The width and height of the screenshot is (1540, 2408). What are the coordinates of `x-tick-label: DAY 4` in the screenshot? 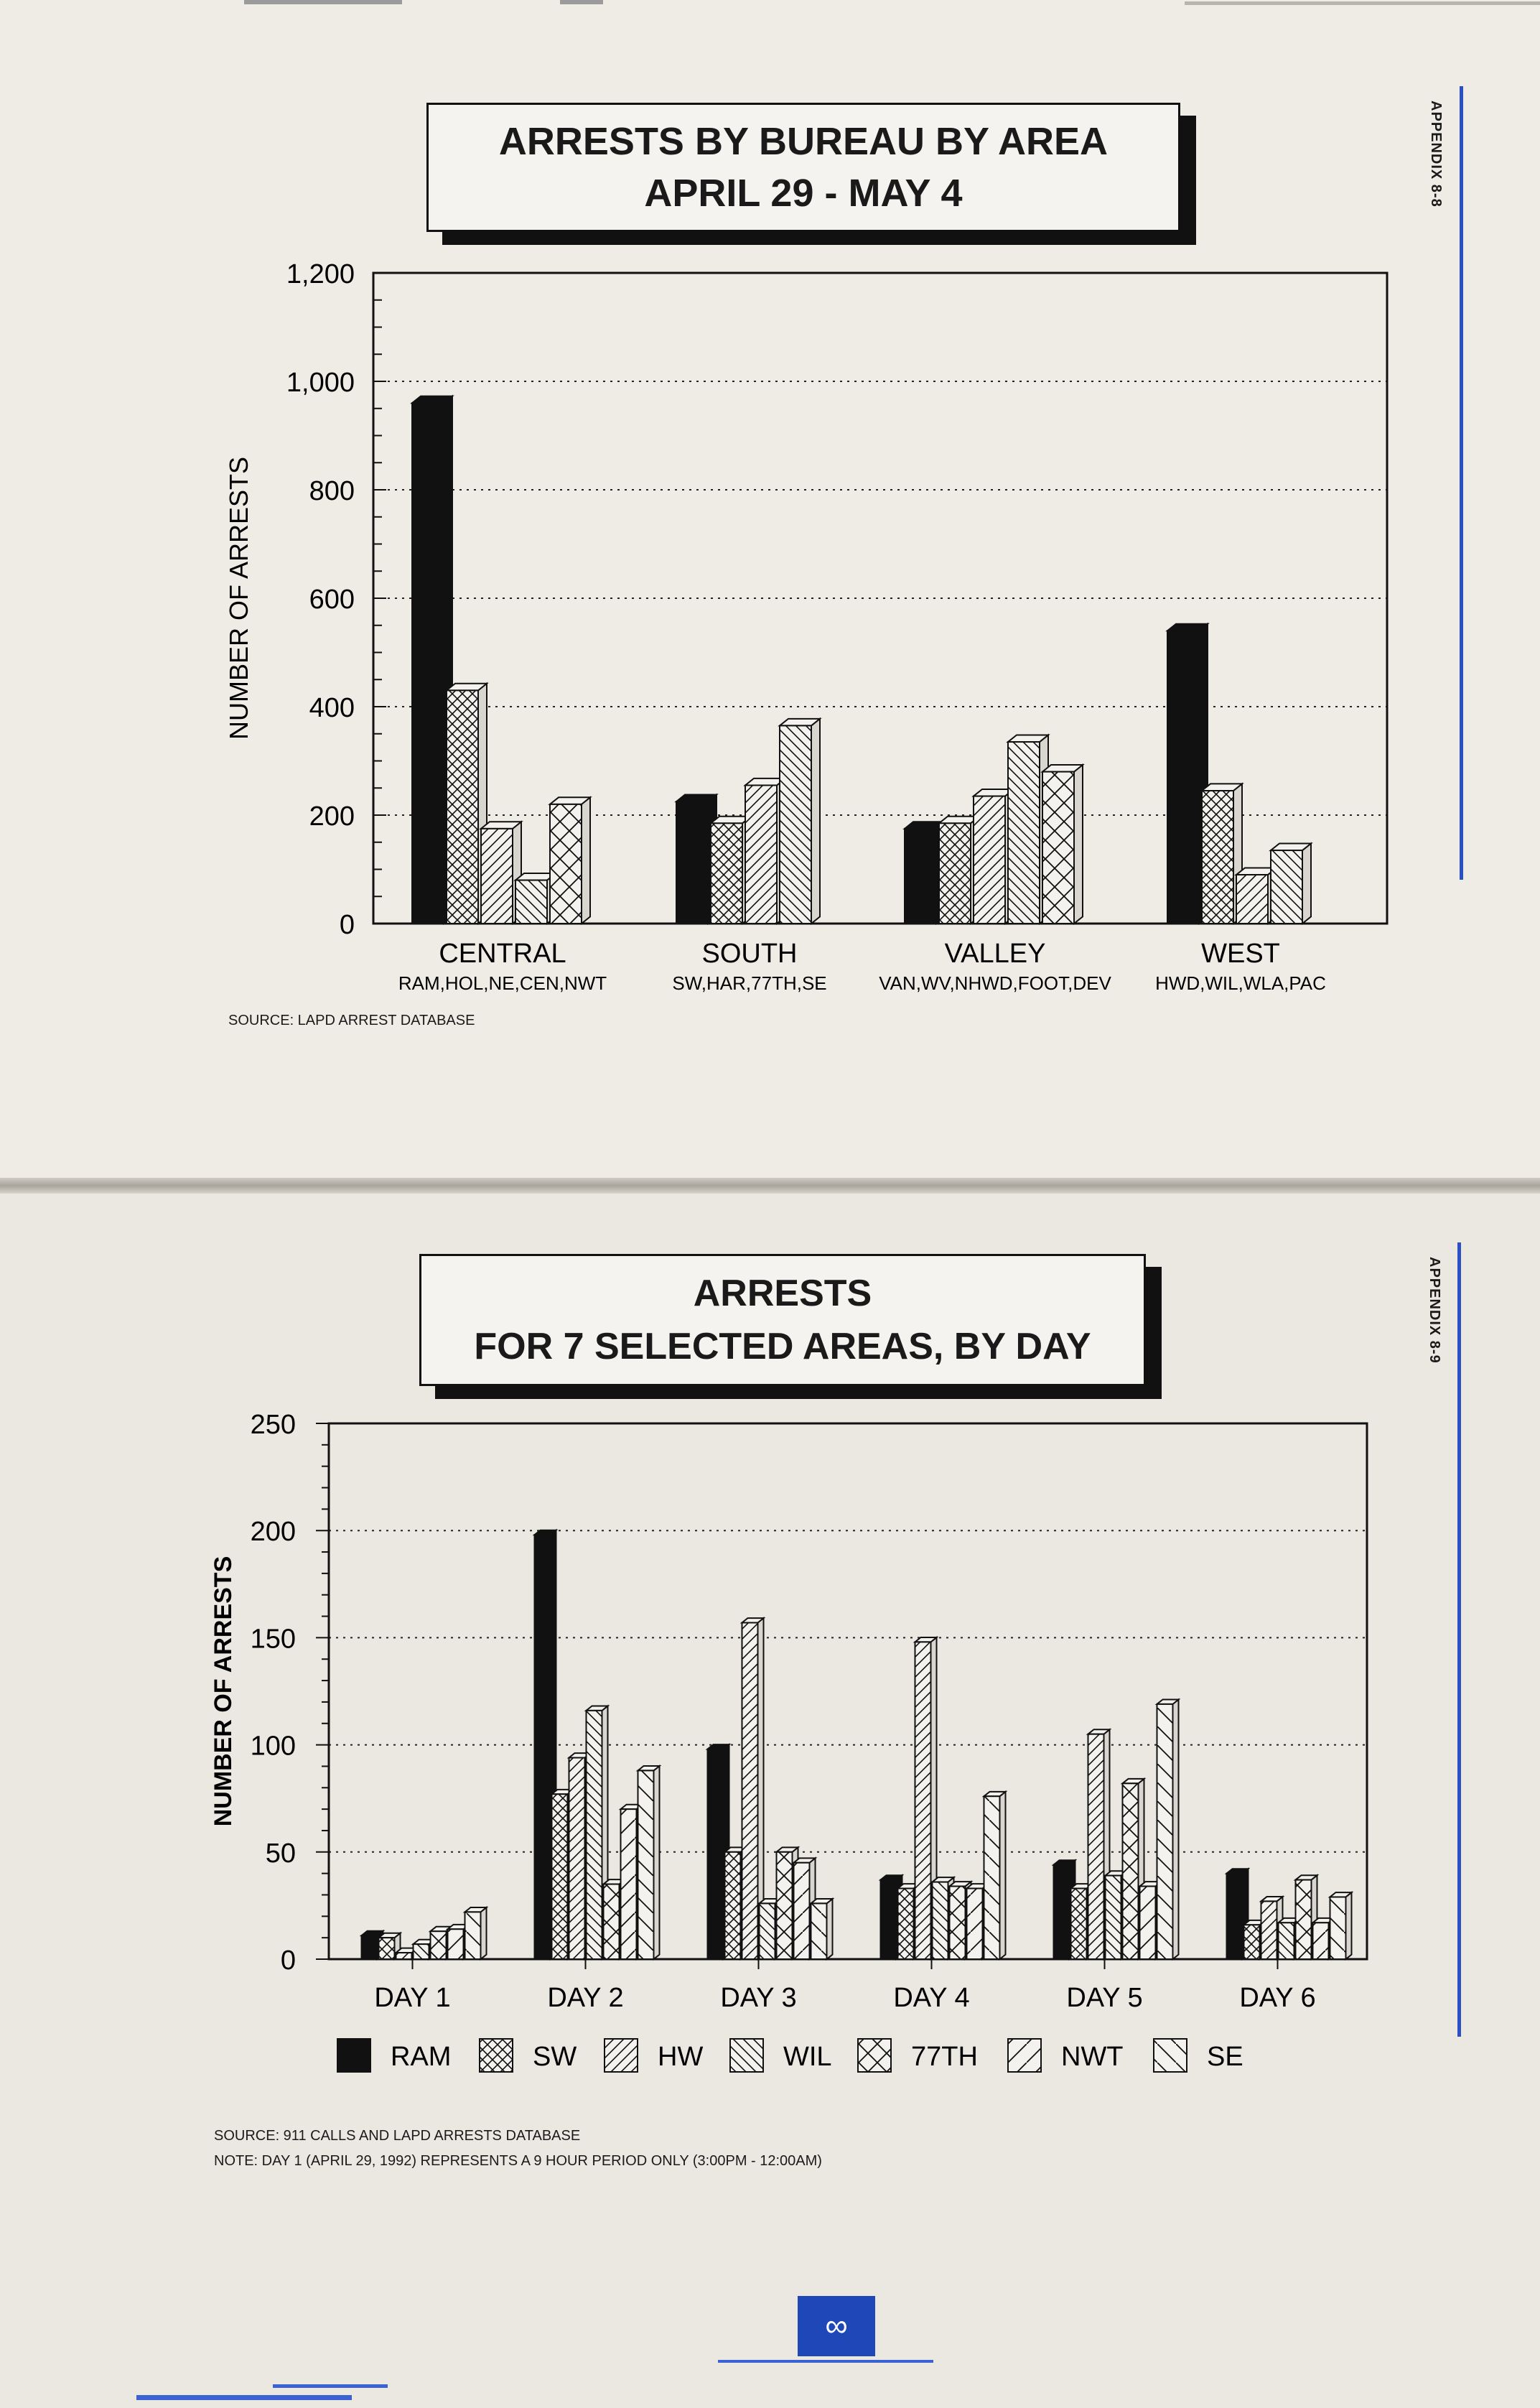 It's located at (931, 1998).